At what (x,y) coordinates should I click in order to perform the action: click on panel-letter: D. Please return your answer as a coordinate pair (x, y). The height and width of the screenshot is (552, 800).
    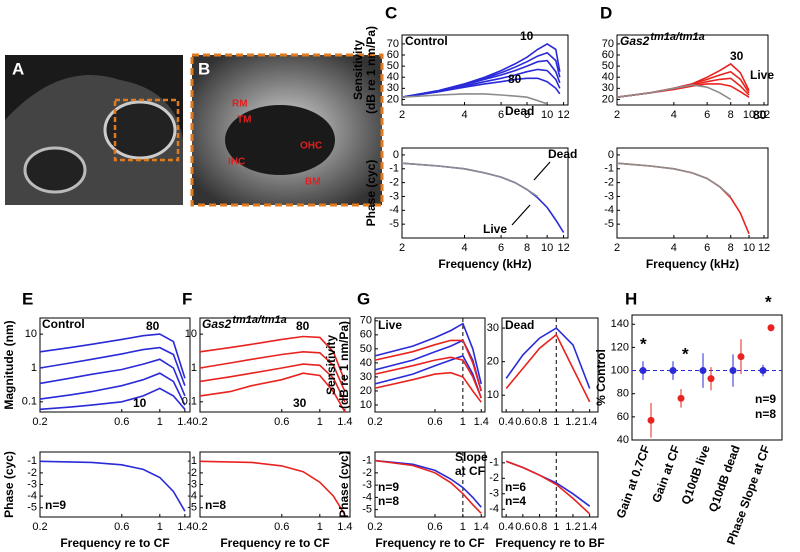
    Looking at the image, I should click on (606, 12).